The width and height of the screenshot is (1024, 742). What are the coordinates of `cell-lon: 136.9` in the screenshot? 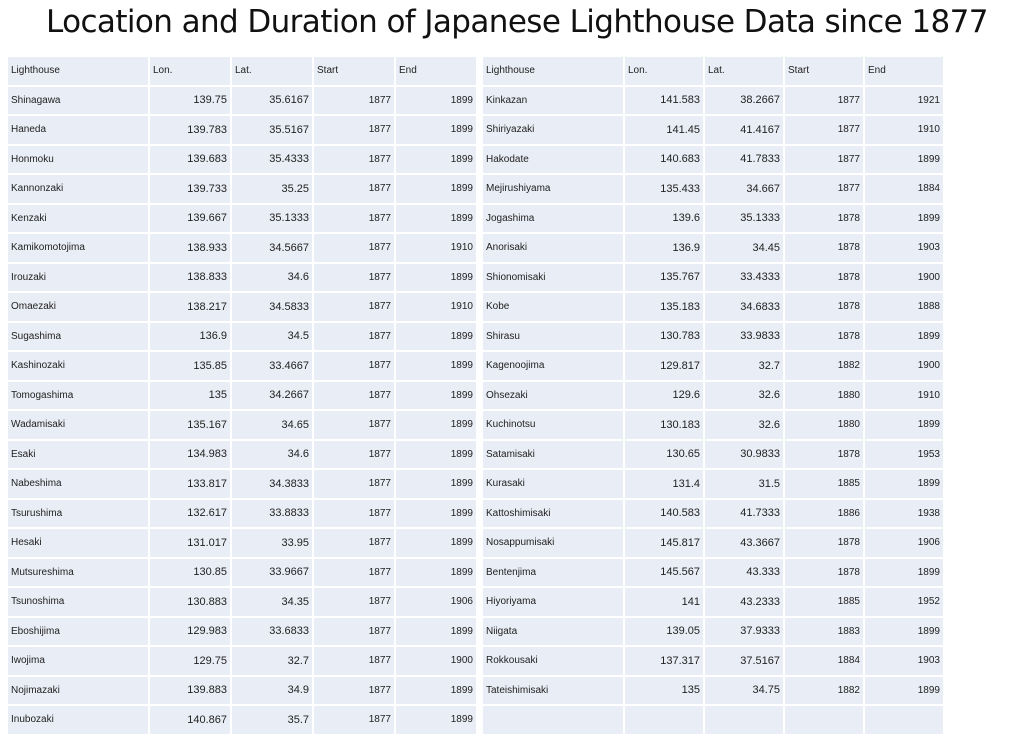 It's located at (190, 336).